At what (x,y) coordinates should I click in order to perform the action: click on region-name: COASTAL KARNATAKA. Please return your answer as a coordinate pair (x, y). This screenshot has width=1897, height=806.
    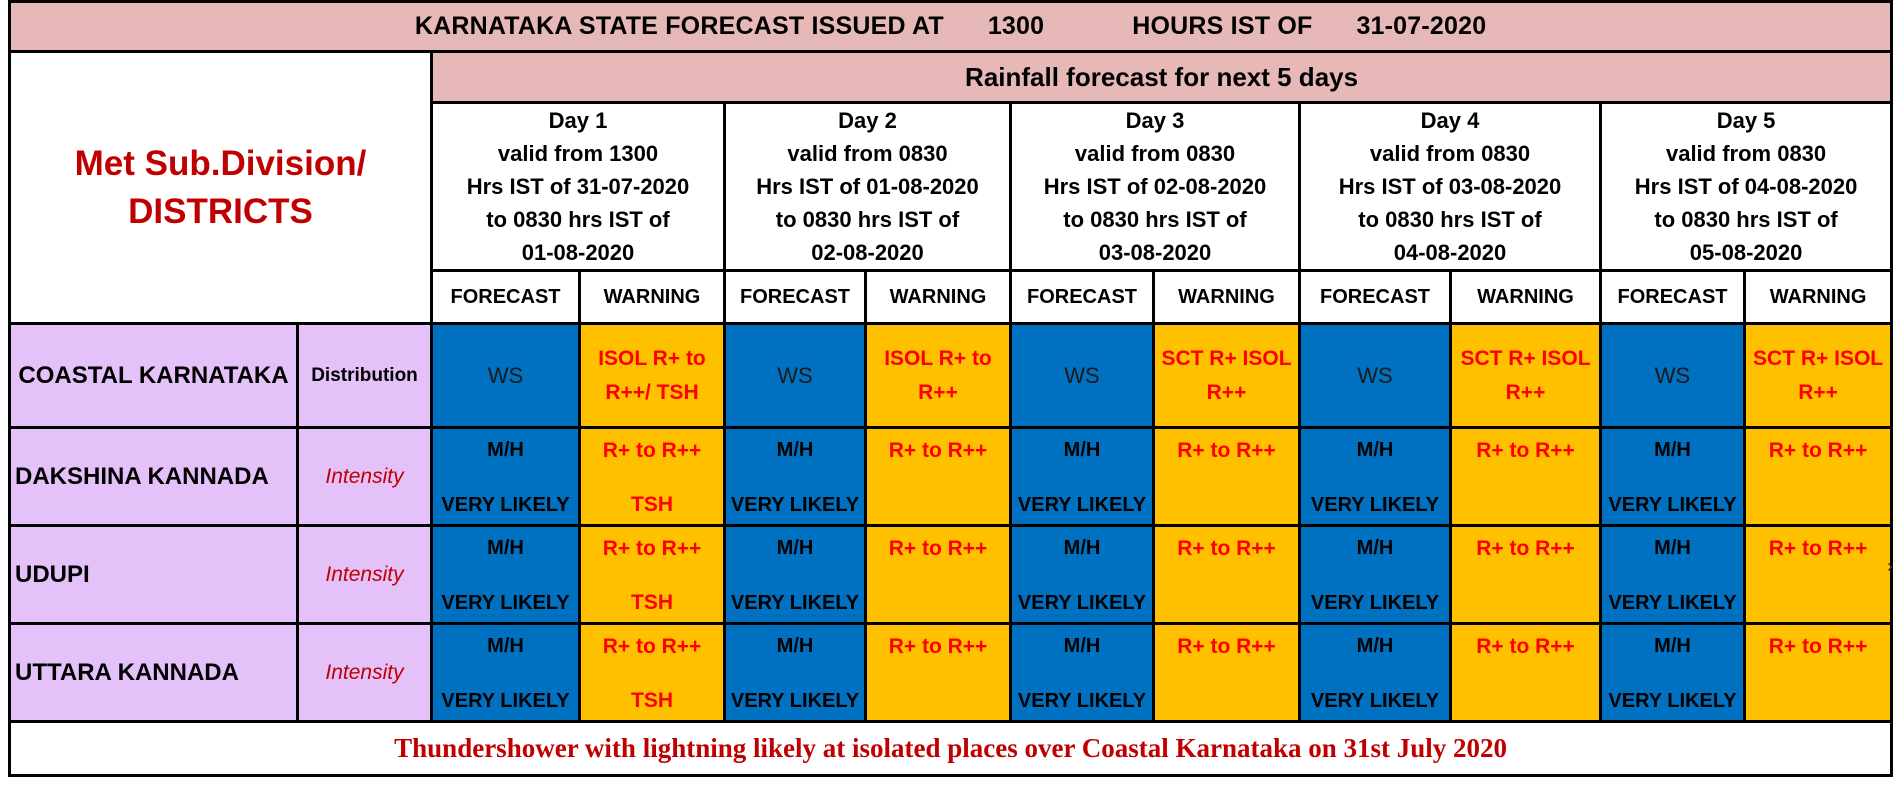
    Looking at the image, I should click on (153, 375).